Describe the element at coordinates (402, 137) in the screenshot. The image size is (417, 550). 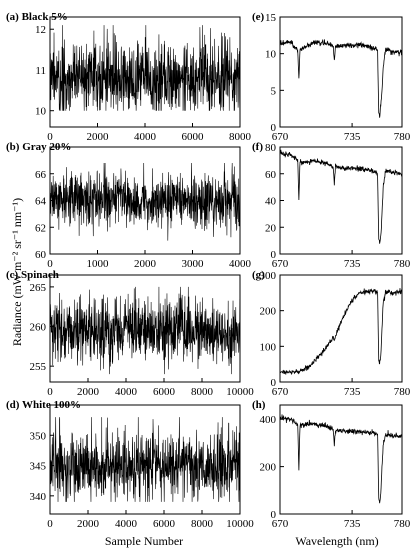
I see `x-tick-label-e-2: 780` at that location.